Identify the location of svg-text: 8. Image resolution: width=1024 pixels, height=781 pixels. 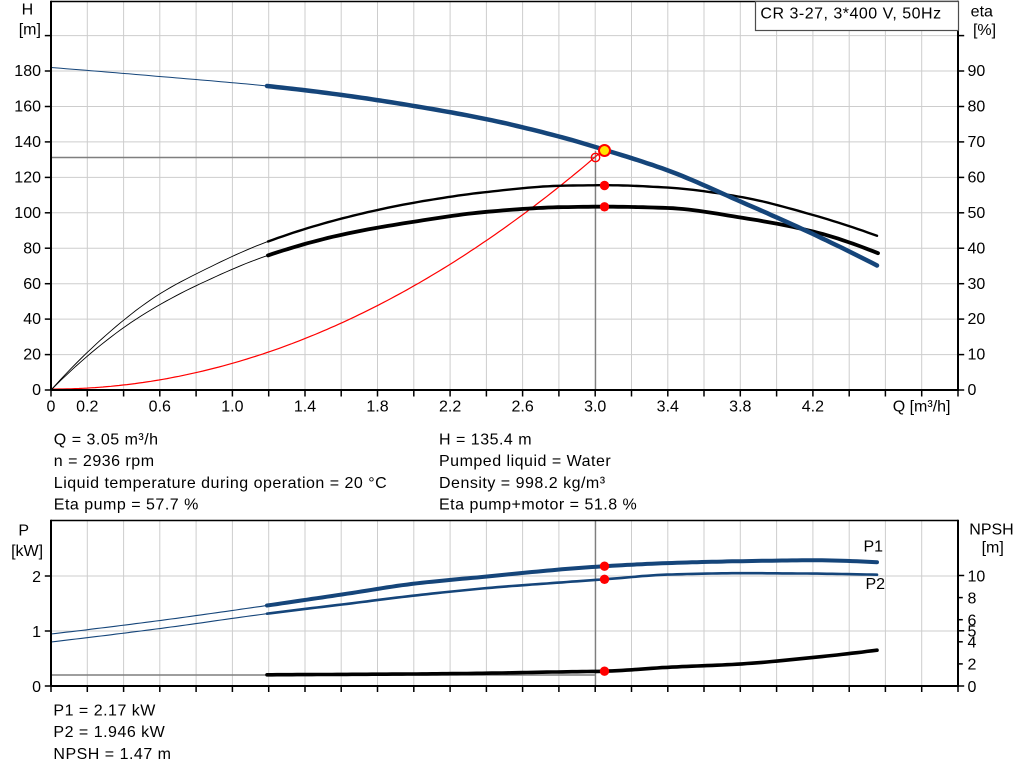
(972, 598).